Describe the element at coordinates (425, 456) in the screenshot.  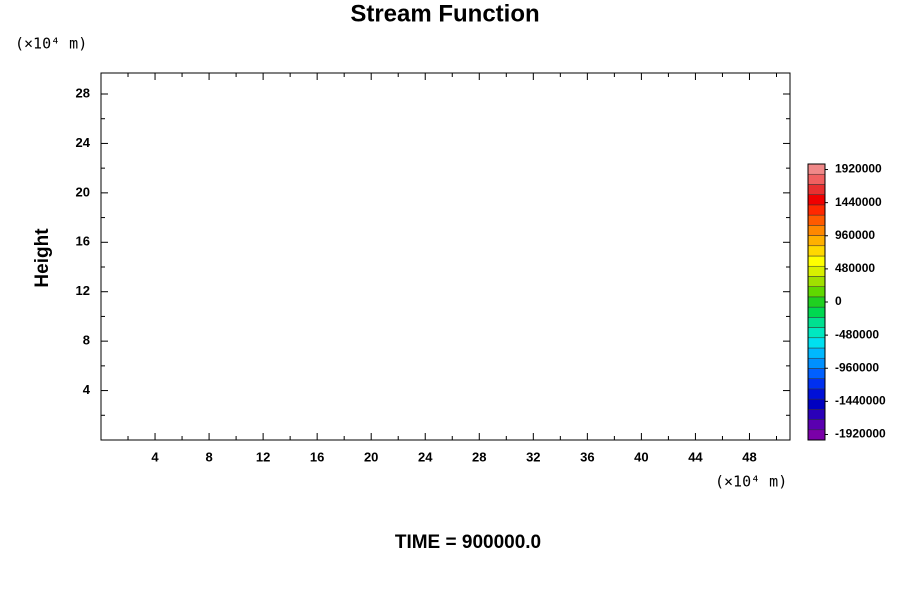
I see `x-tick-label: 24` at that location.